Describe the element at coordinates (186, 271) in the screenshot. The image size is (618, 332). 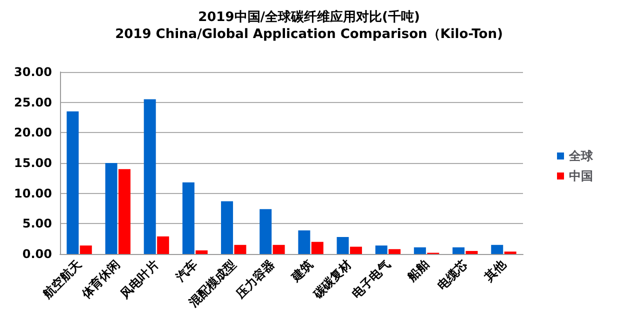
I see `x-tick-label: 汽车` at that location.